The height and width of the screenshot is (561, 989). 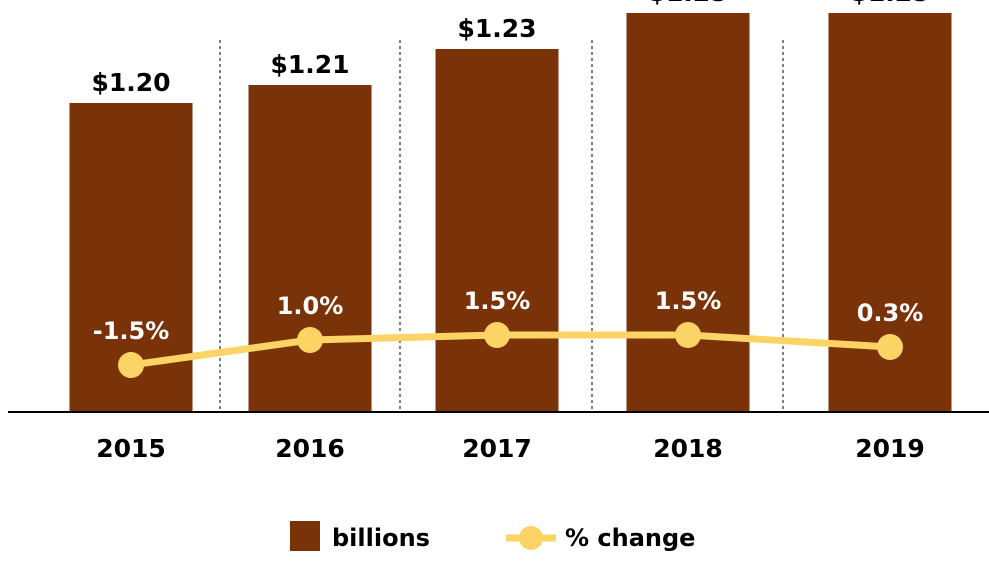 What do you see at coordinates (688, 448) in the screenshot?
I see `x-tick-label-2018: 2018` at bounding box center [688, 448].